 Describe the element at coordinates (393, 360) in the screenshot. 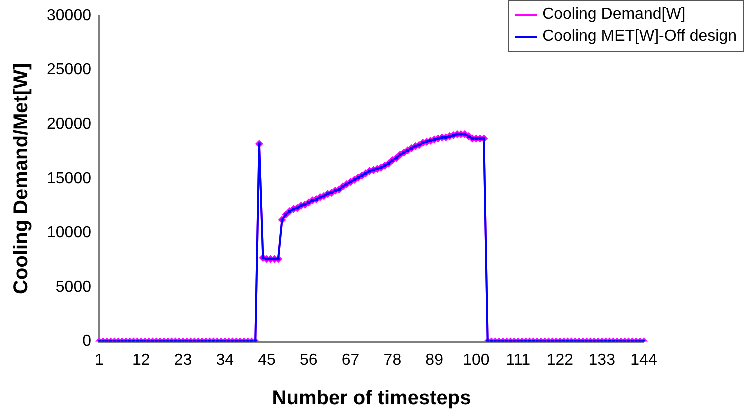

I see `x-tick-label: 78` at that location.